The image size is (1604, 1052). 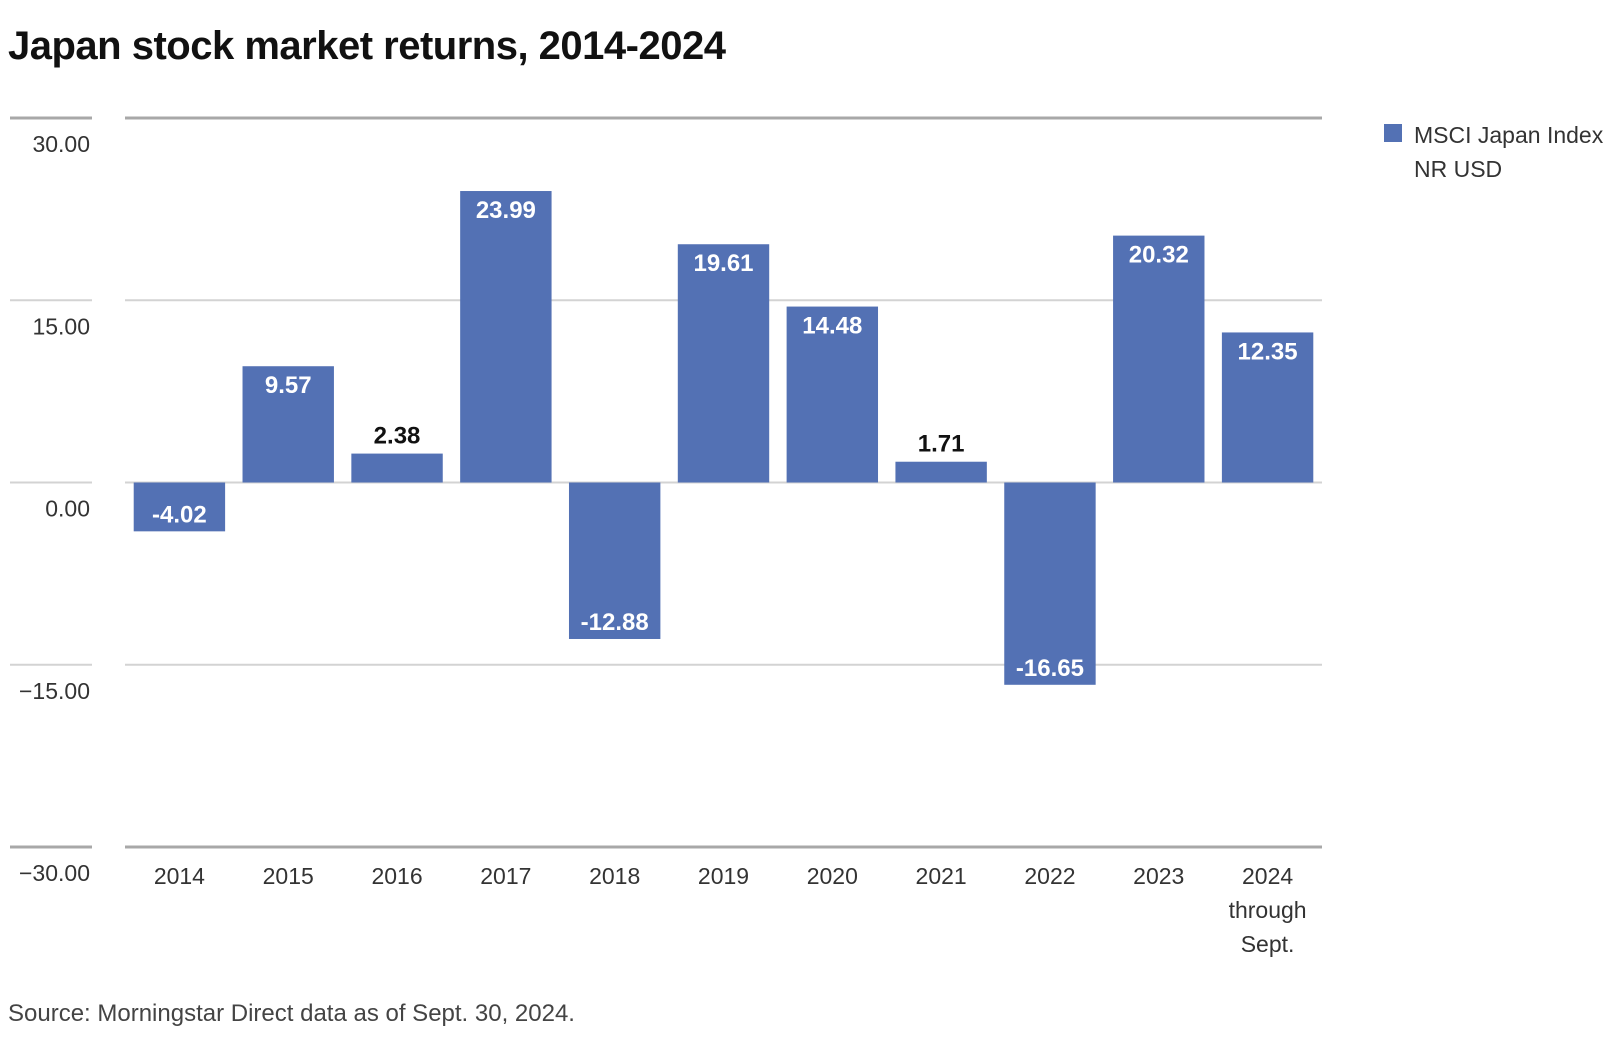 What do you see at coordinates (54, 873) in the screenshot?
I see `y-axis-tick-label: −30.00` at bounding box center [54, 873].